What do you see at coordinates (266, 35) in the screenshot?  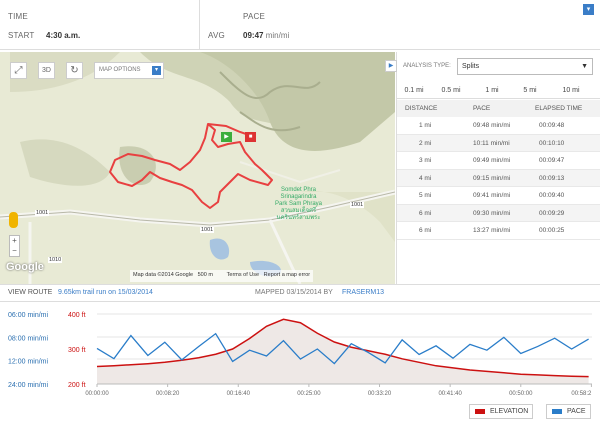 I see `avg-pace-value: 09:47 min/mi` at bounding box center [266, 35].